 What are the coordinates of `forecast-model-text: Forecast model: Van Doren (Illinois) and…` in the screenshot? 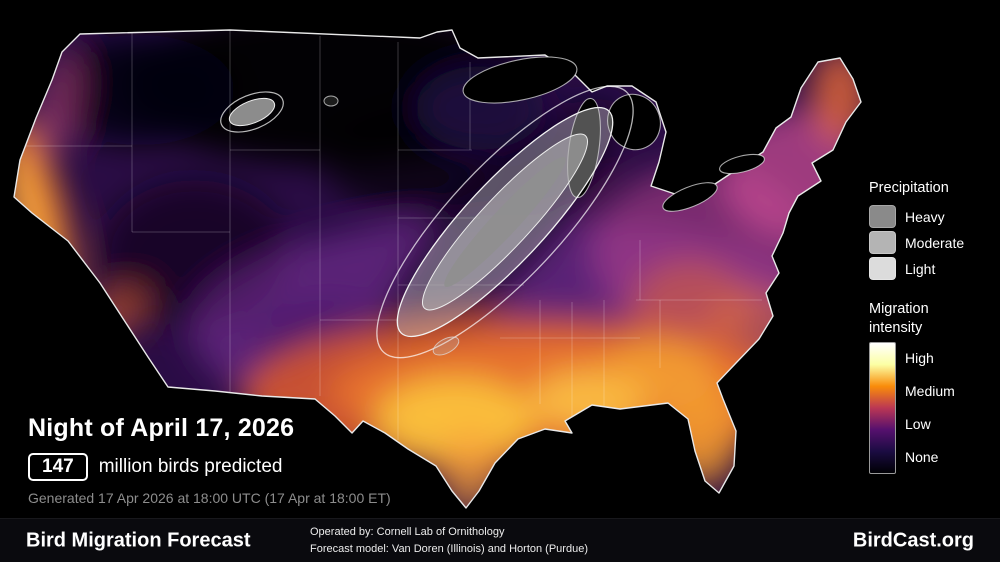 It's located at (449, 548).